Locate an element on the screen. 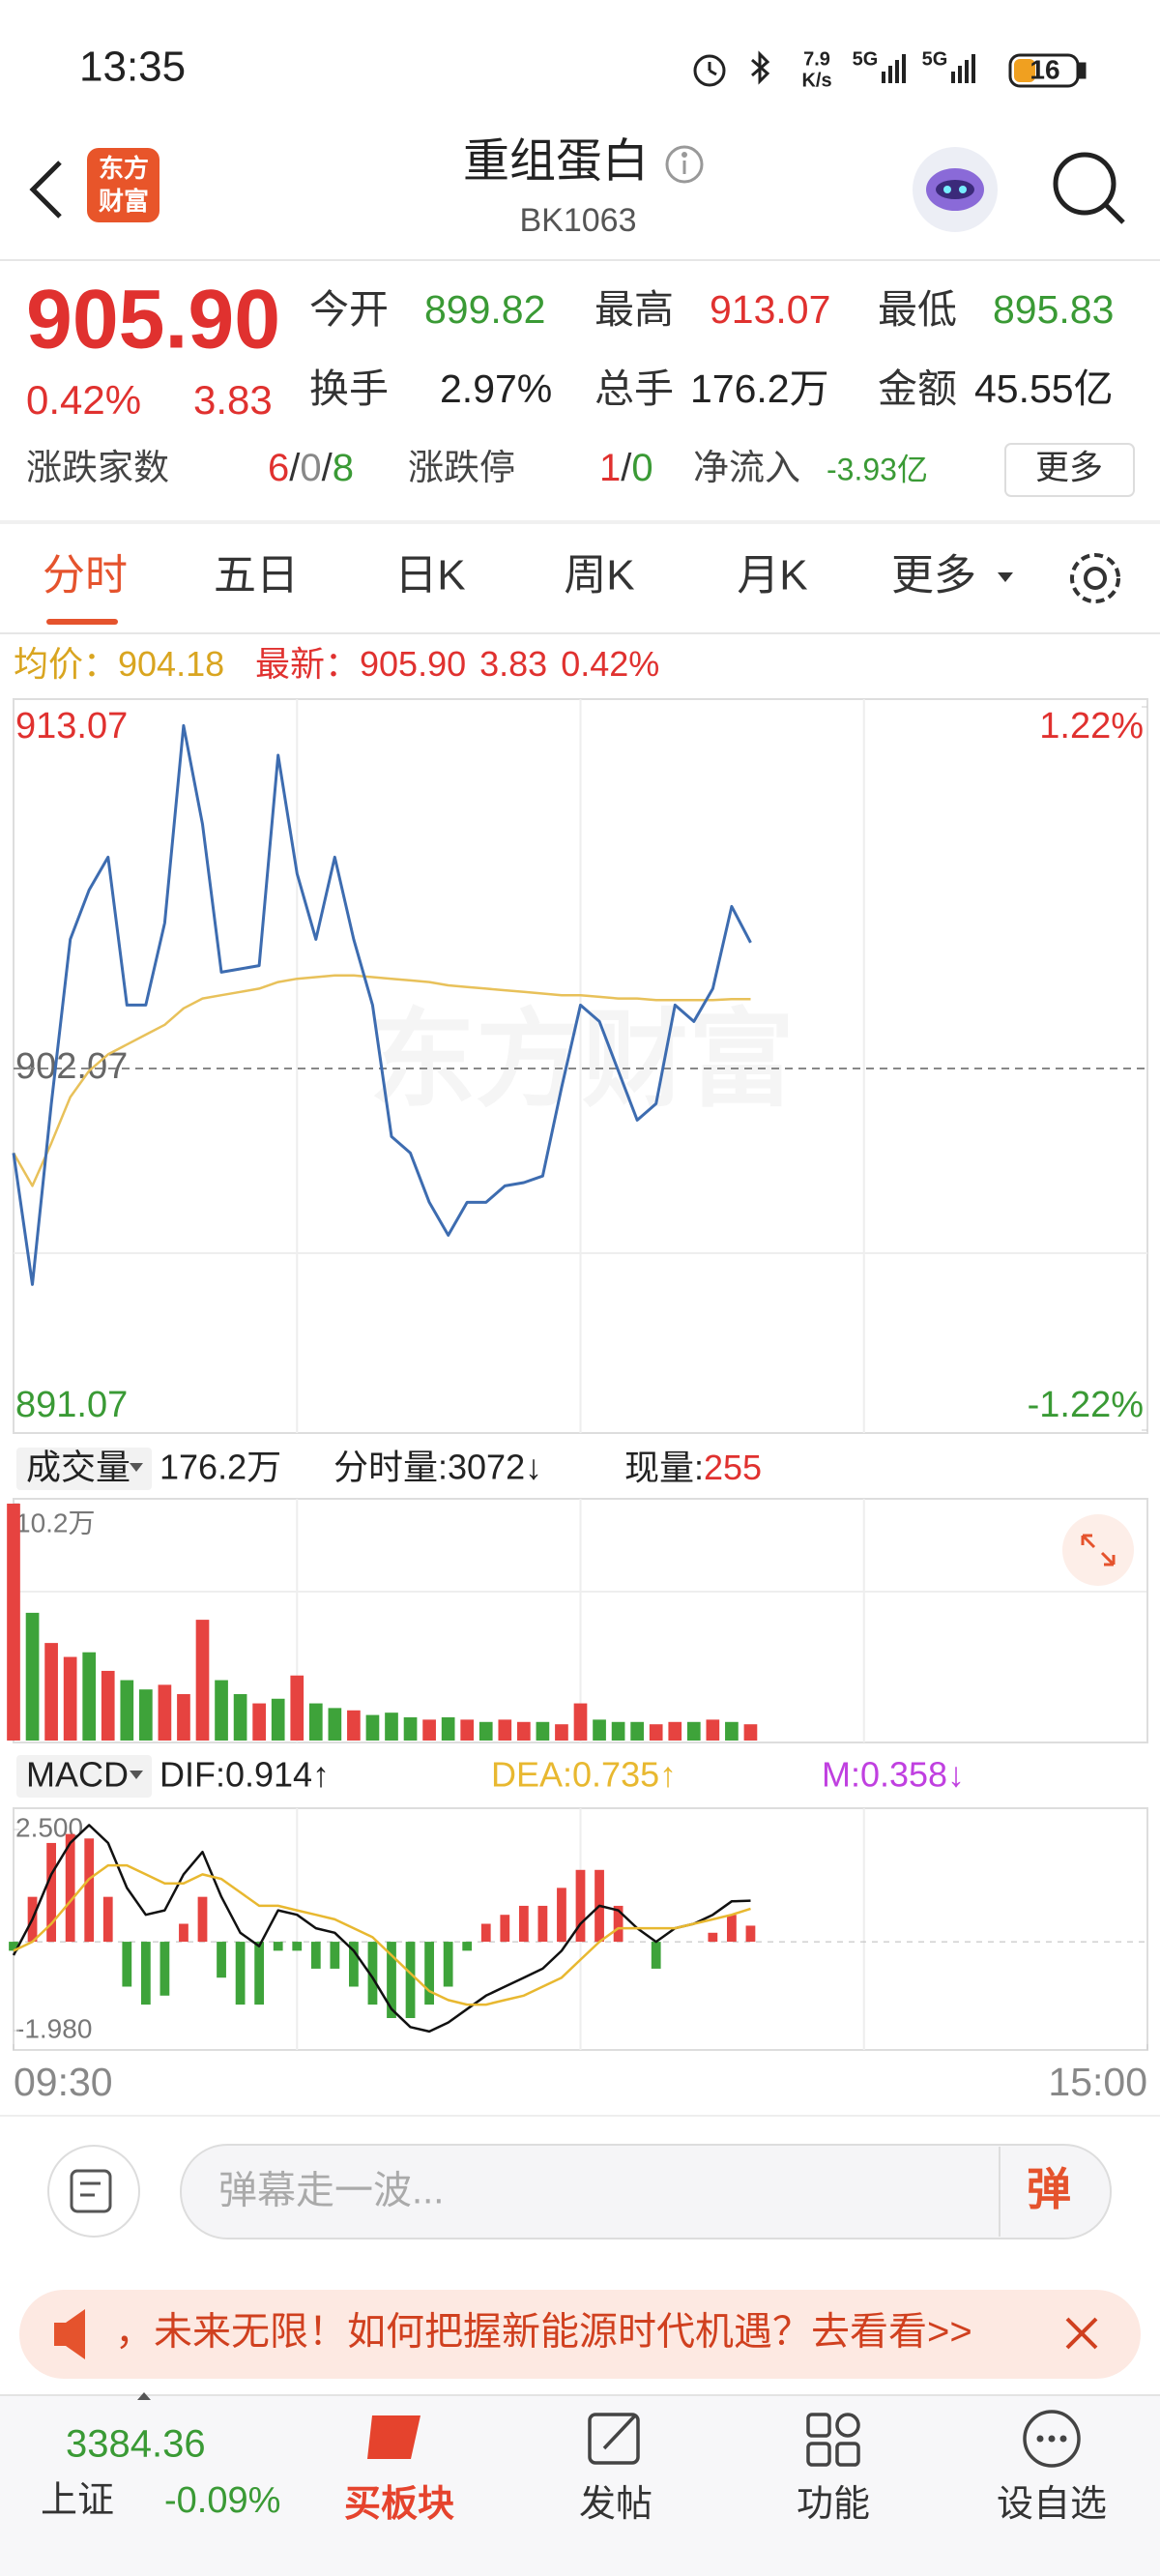 The width and height of the screenshot is (1160, 2576). current-volume-value: 255 is located at coordinates (733, 1467).